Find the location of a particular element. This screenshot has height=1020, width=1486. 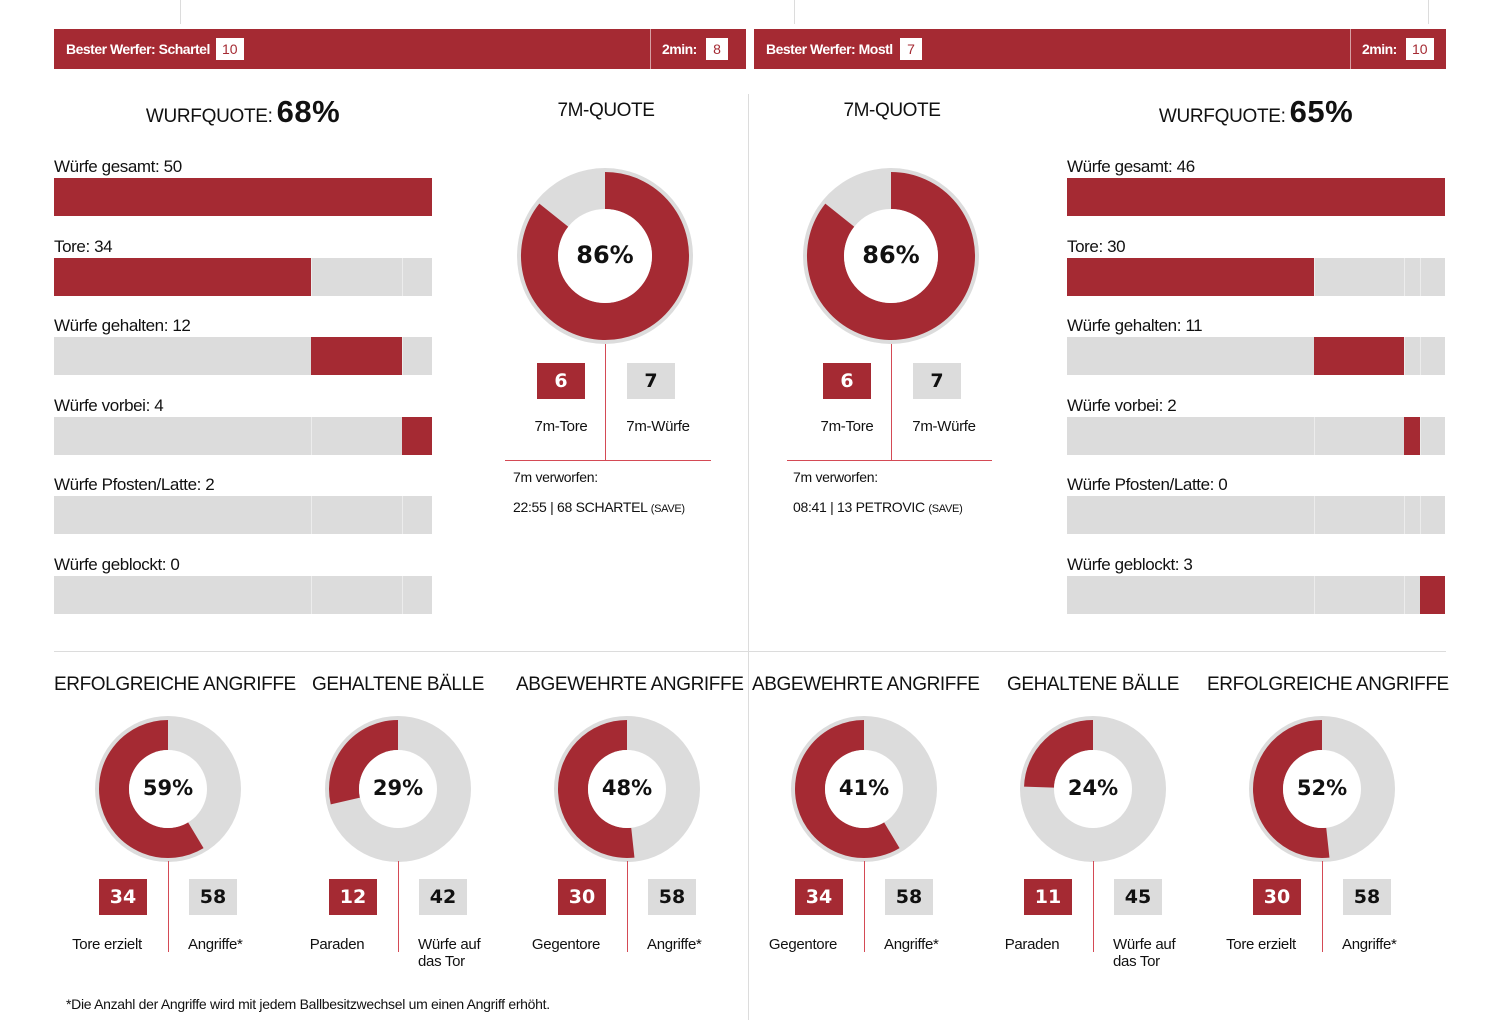

donut-percent: 59% is located at coordinates (168, 787).